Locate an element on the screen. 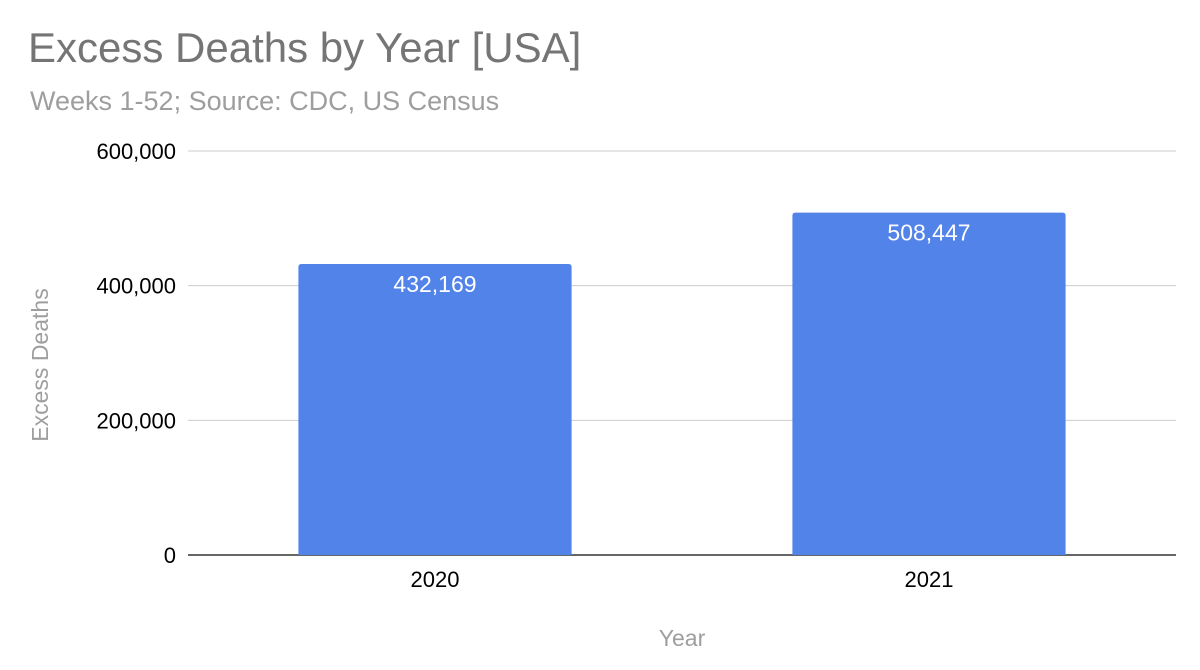  y-tick-label: 400,000 is located at coordinates (136, 286).